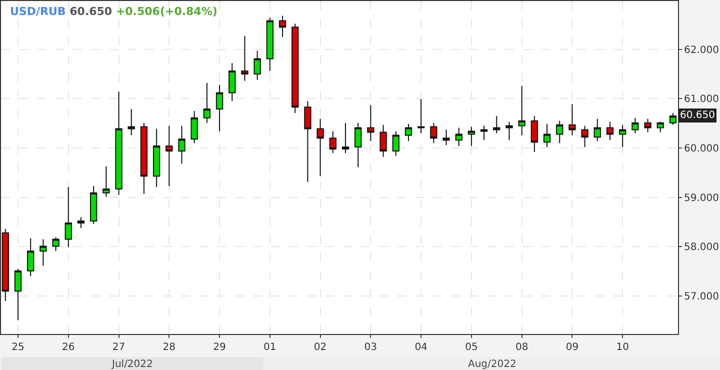 This screenshot has width=720, height=370. What do you see at coordinates (701, 297) in the screenshot?
I see `y-tick-label: 57.000` at bounding box center [701, 297].